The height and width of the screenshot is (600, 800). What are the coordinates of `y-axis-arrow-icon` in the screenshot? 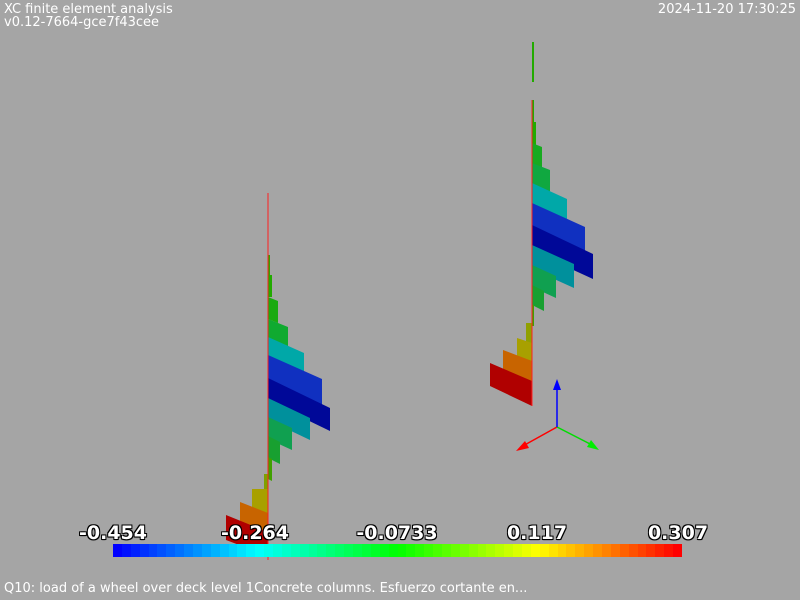 It's located at (593, 445).